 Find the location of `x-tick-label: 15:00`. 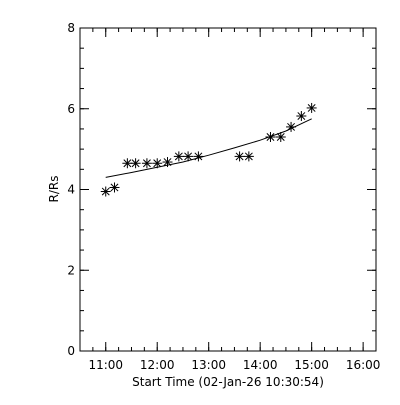

x-tick-label: 15:00 is located at coordinates (311, 365).